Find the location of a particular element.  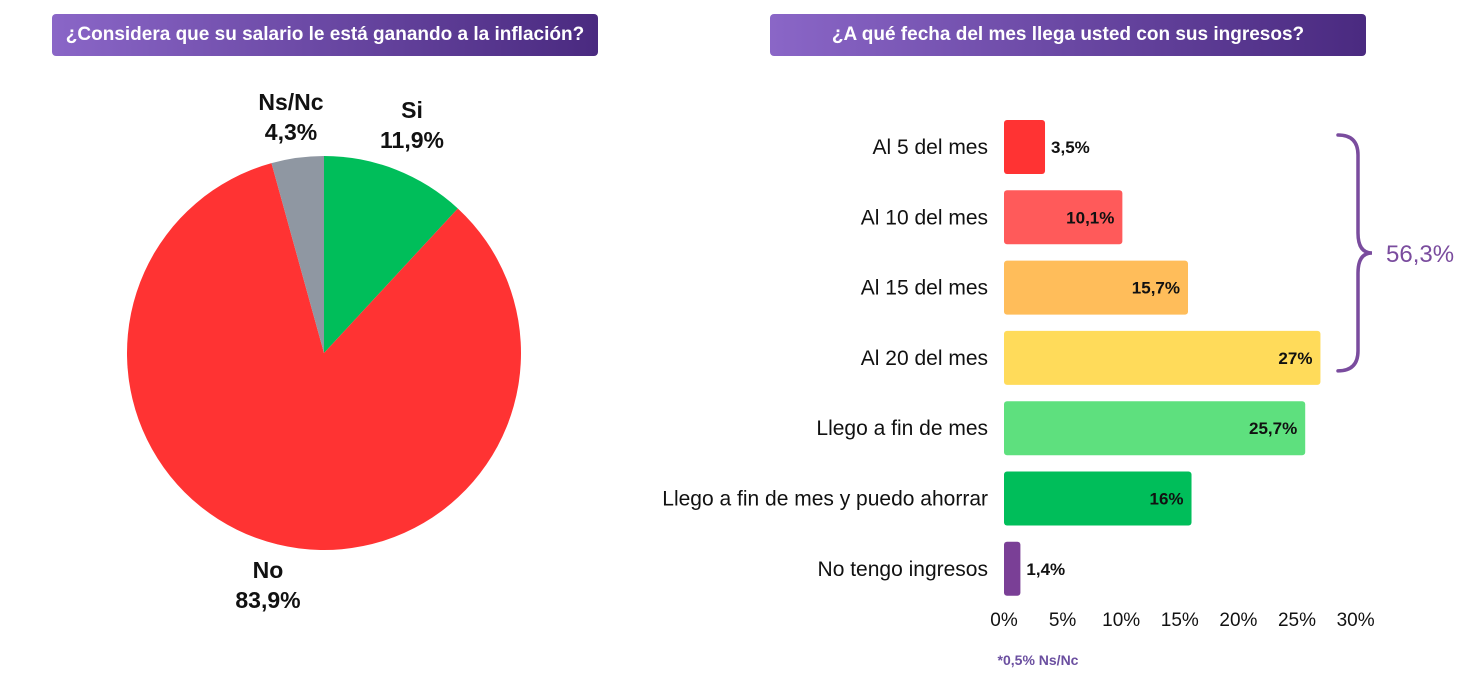

bar-al-10-del-mes is located at coordinates (1063, 217).